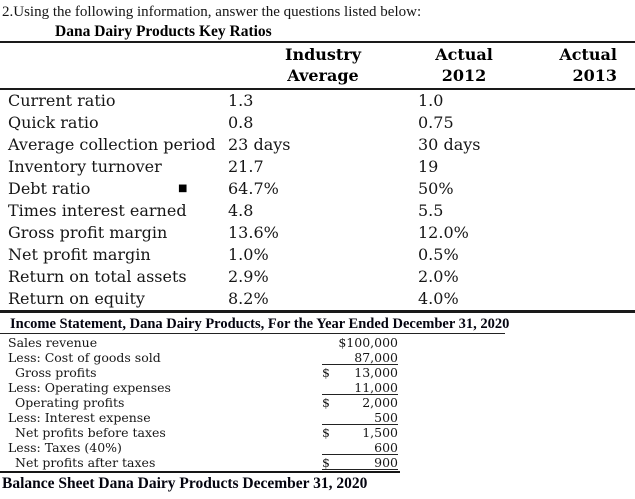 The height and width of the screenshot is (499, 635). I want to click on ratio-industry-value: 4.8, so click(241, 210).